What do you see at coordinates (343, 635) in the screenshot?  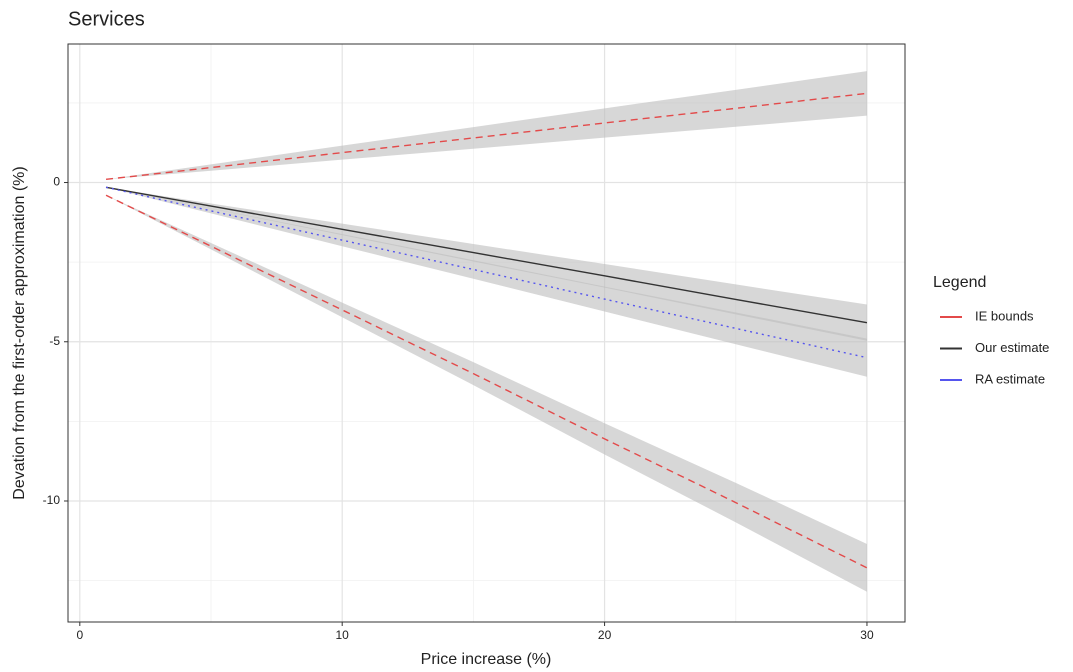 I see `x-tick-label: 10` at bounding box center [343, 635].